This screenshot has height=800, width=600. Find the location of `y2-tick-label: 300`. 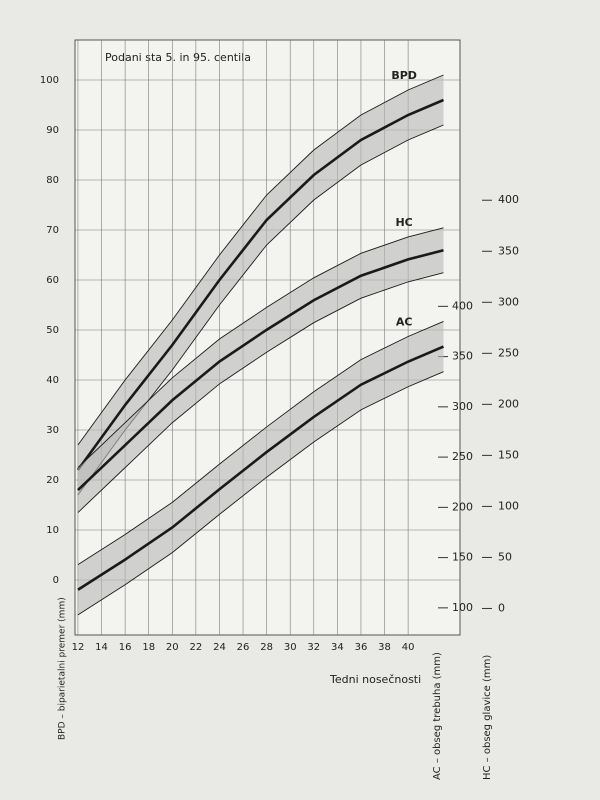

y2-tick-label: 300 is located at coordinates (462, 406).